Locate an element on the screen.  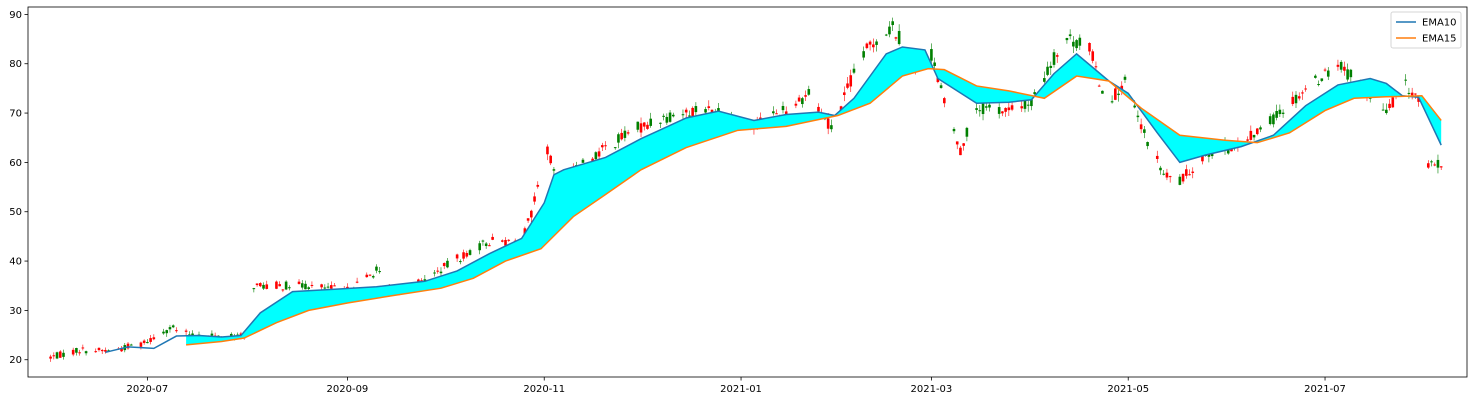
y-tick-label: 90 is located at coordinates (15, 15).